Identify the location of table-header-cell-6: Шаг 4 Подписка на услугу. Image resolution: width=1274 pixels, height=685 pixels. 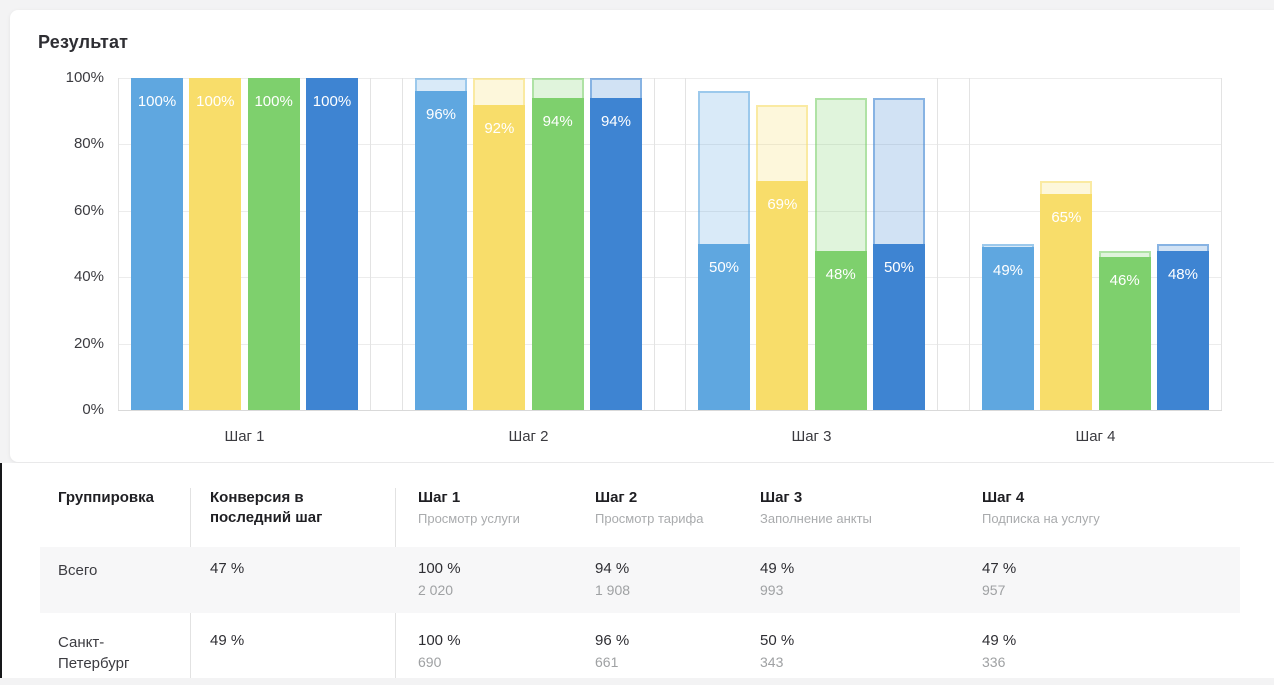
(1128, 517).